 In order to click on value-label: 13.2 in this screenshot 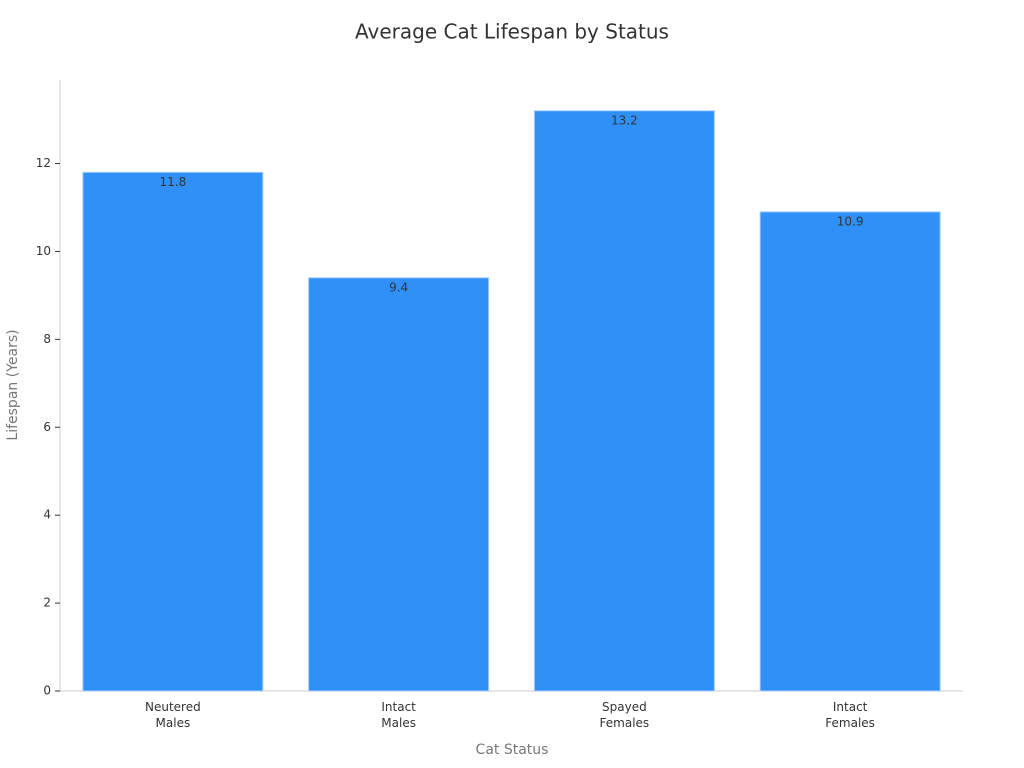, I will do `click(624, 120)`.